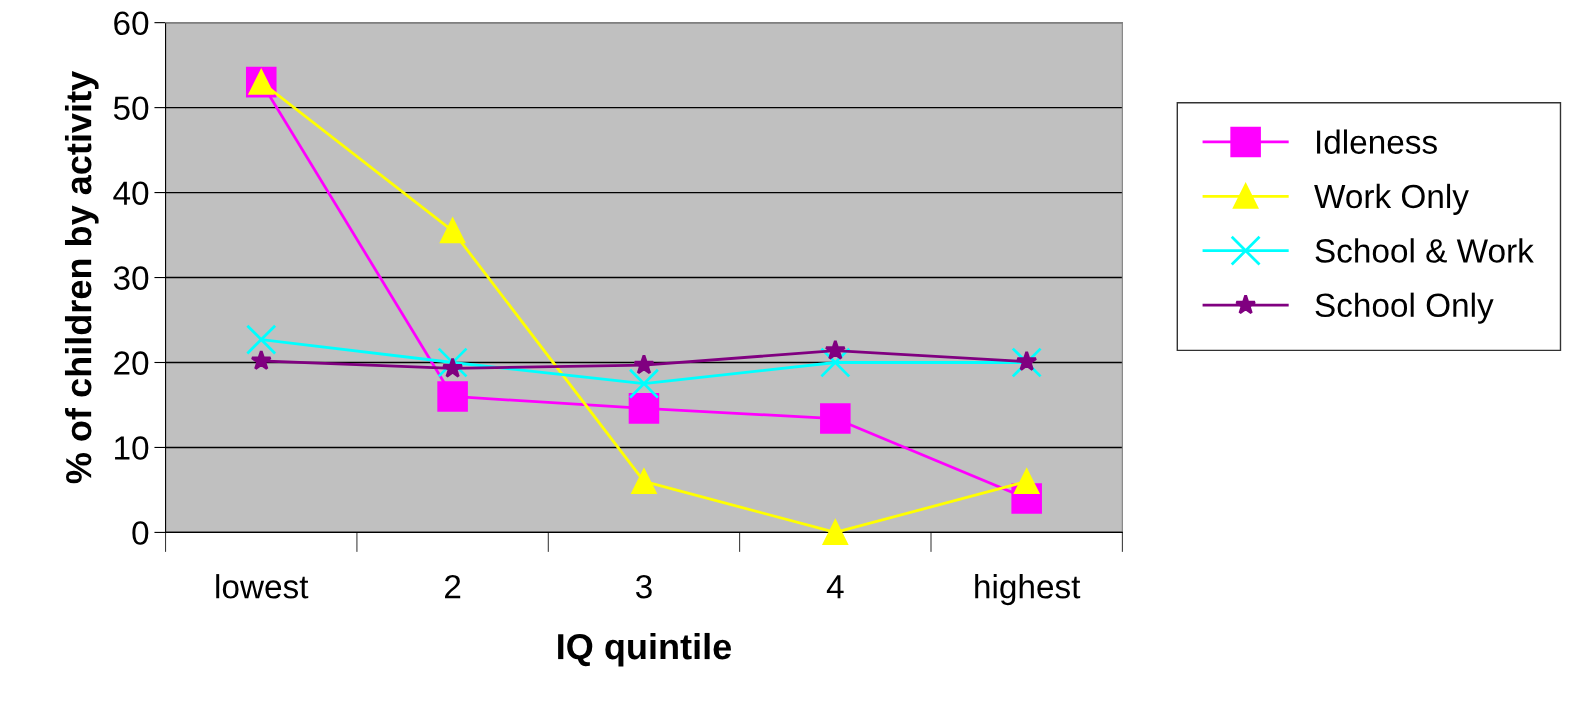  What do you see at coordinates (453, 586) in the screenshot?
I see `x-tick-label: 2` at bounding box center [453, 586].